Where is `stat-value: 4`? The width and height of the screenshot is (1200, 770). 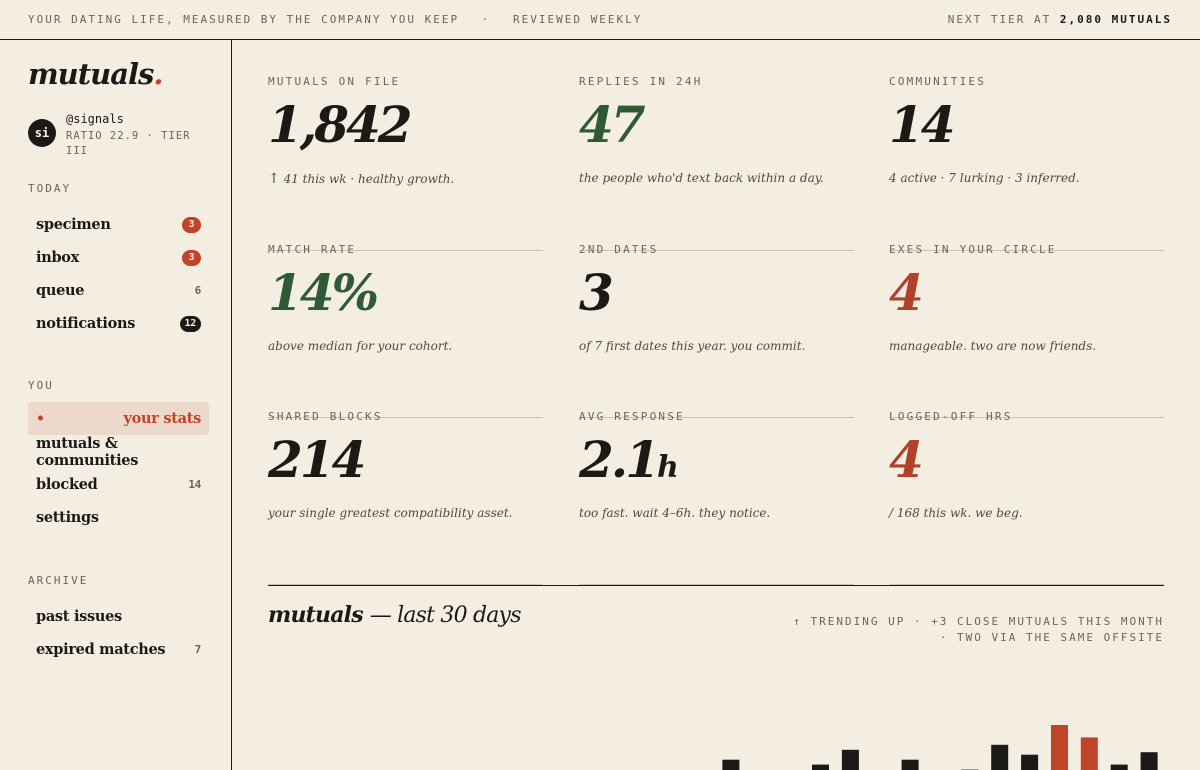
stat-value: 4 is located at coordinates (906, 292).